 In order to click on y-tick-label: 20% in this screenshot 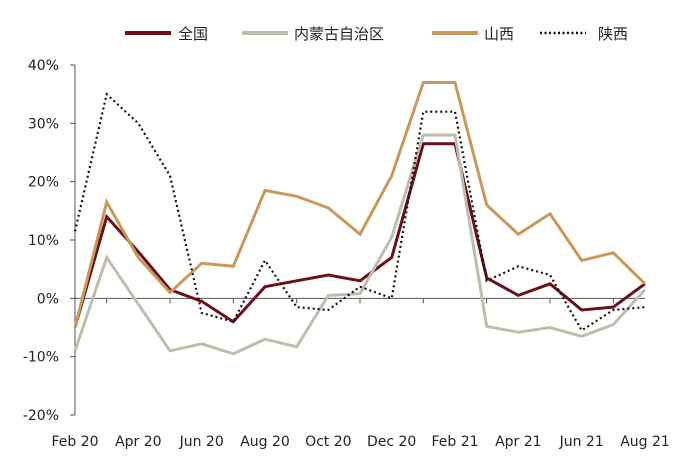, I will do `click(43, 183)`.